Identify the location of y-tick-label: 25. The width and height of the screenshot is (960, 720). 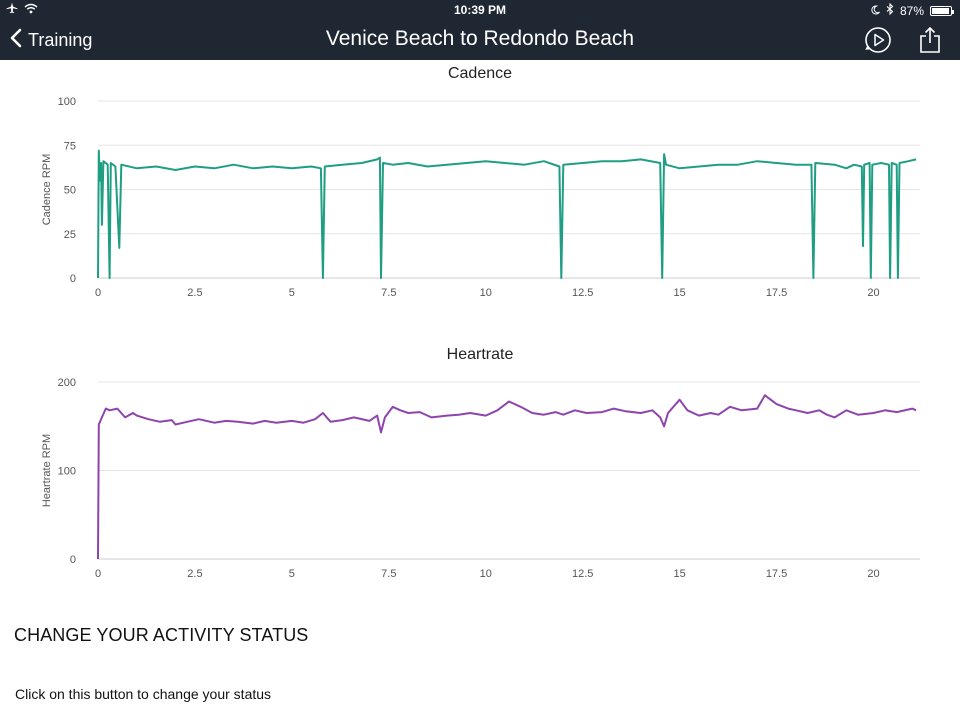
(70, 235).